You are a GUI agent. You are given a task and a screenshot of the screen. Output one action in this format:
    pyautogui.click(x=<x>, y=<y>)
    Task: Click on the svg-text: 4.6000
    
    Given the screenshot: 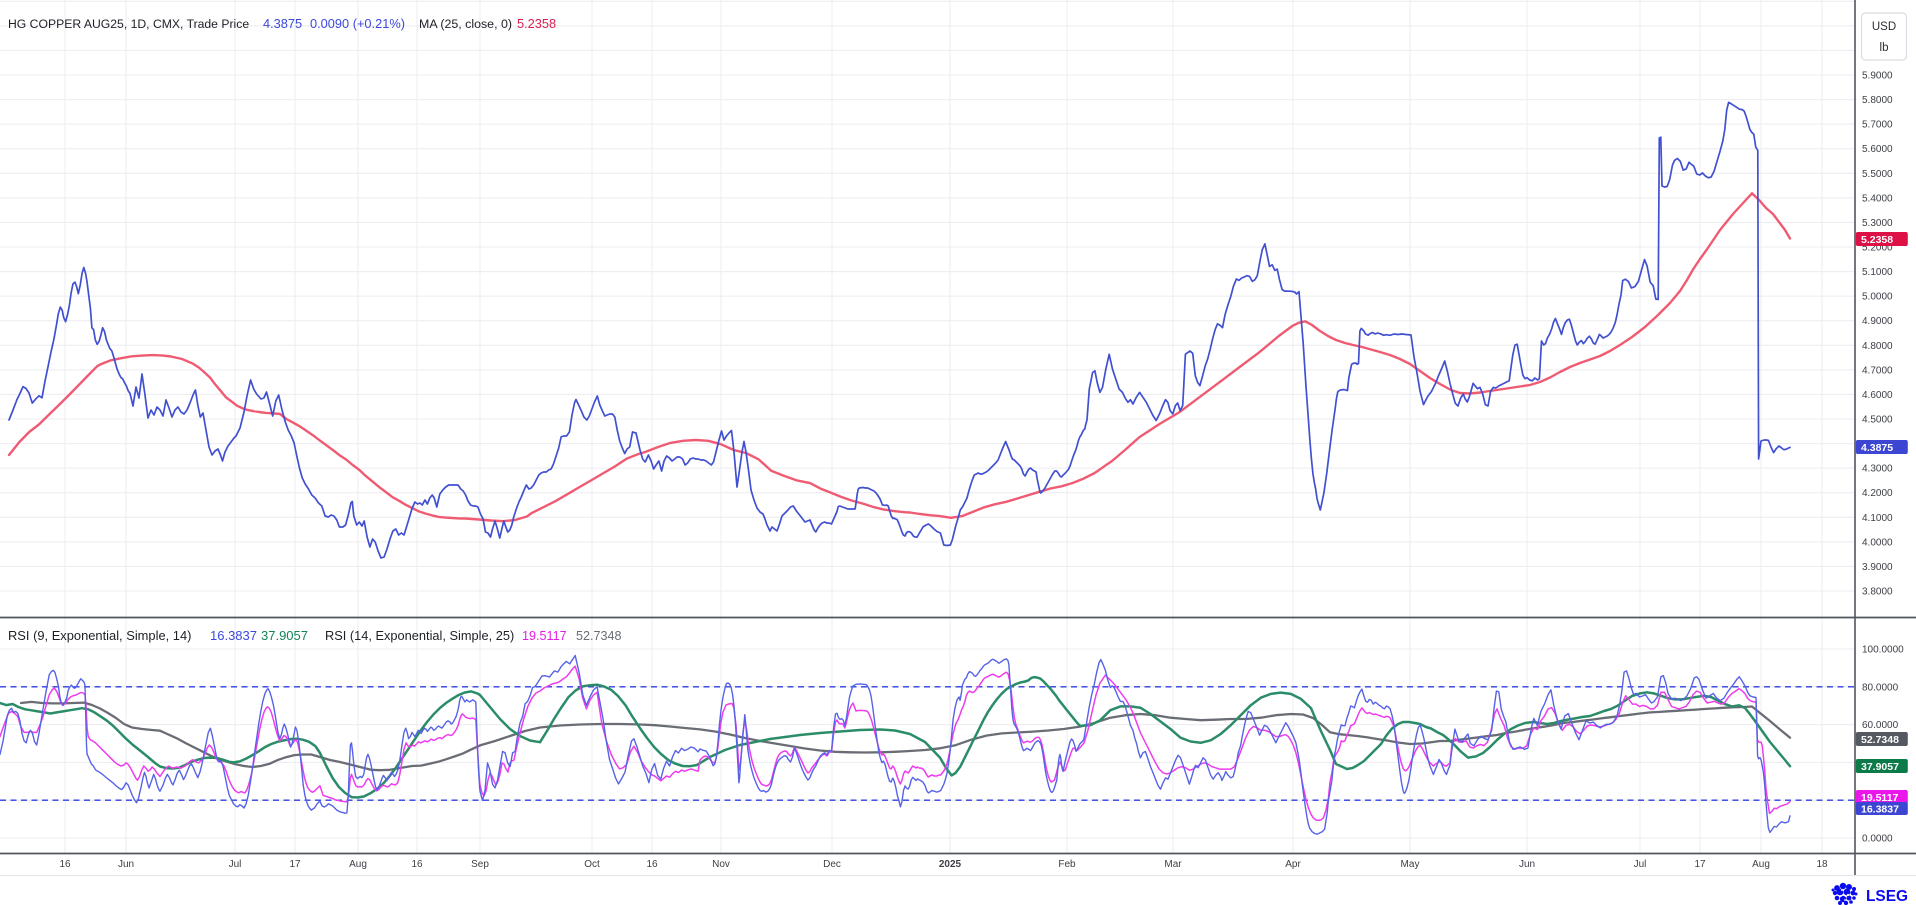 What is the action you would take?
    pyautogui.click(x=1877, y=395)
    